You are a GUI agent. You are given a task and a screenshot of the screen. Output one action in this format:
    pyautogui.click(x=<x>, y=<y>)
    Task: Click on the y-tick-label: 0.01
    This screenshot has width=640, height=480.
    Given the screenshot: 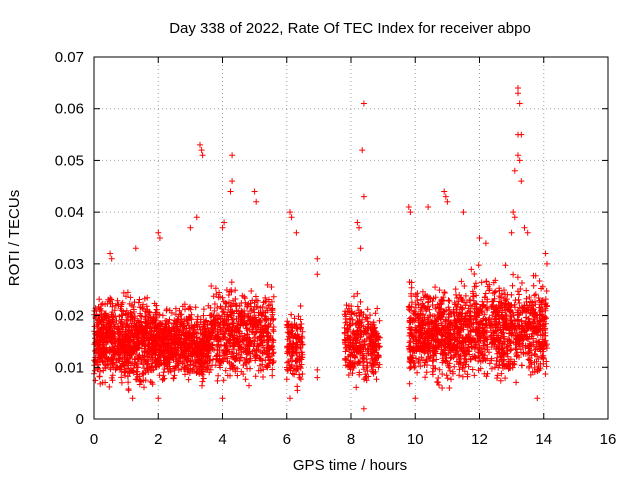 What is the action you would take?
    pyautogui.click(x=69, y=367)
    